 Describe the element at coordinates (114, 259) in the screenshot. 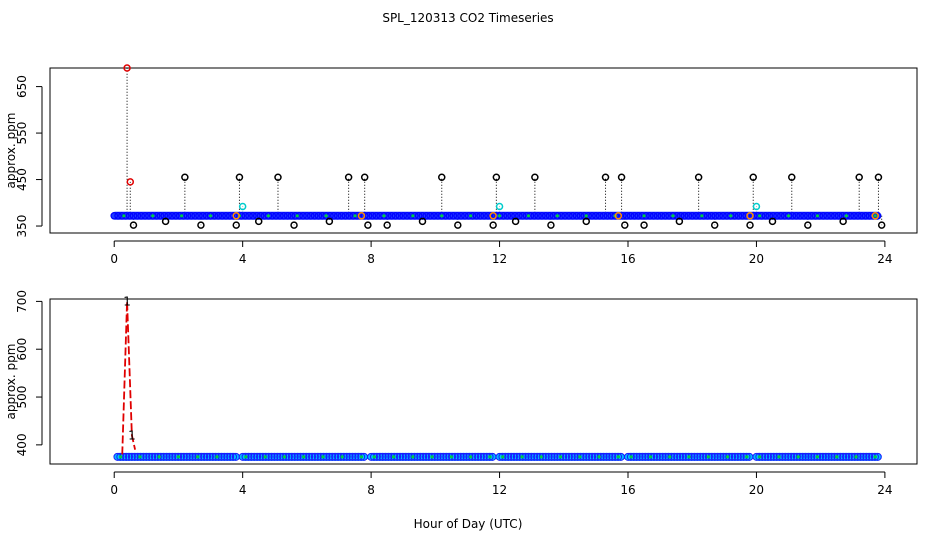

I see `x-tick-label: 0` at that location.